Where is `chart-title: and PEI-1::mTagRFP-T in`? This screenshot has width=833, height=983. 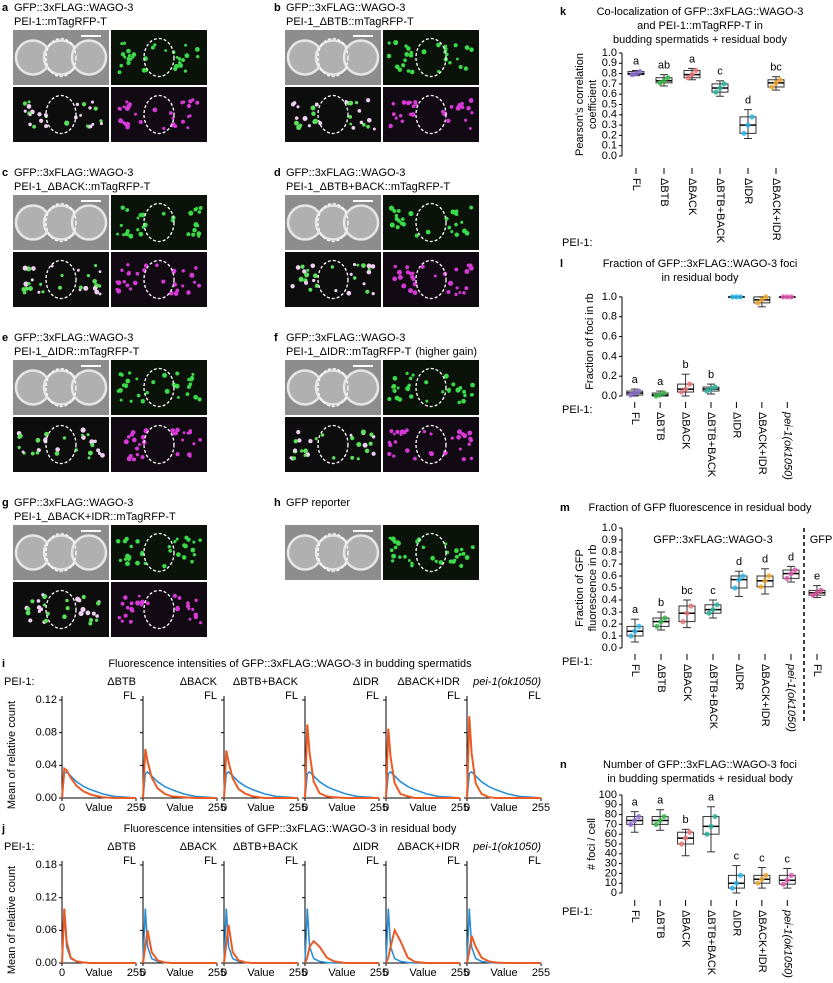 chart-title: and PEI-1::mTagRFP-T in is located at coordinates (700, 26).